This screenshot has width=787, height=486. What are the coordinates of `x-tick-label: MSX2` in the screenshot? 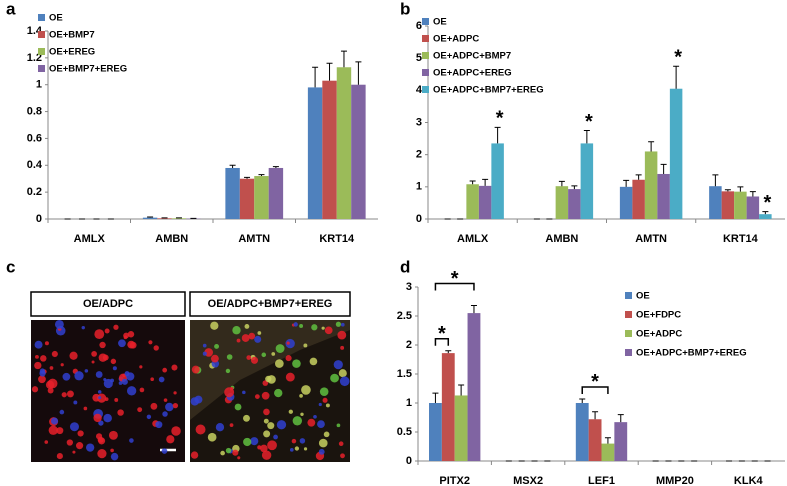 It's located at (528, 480).